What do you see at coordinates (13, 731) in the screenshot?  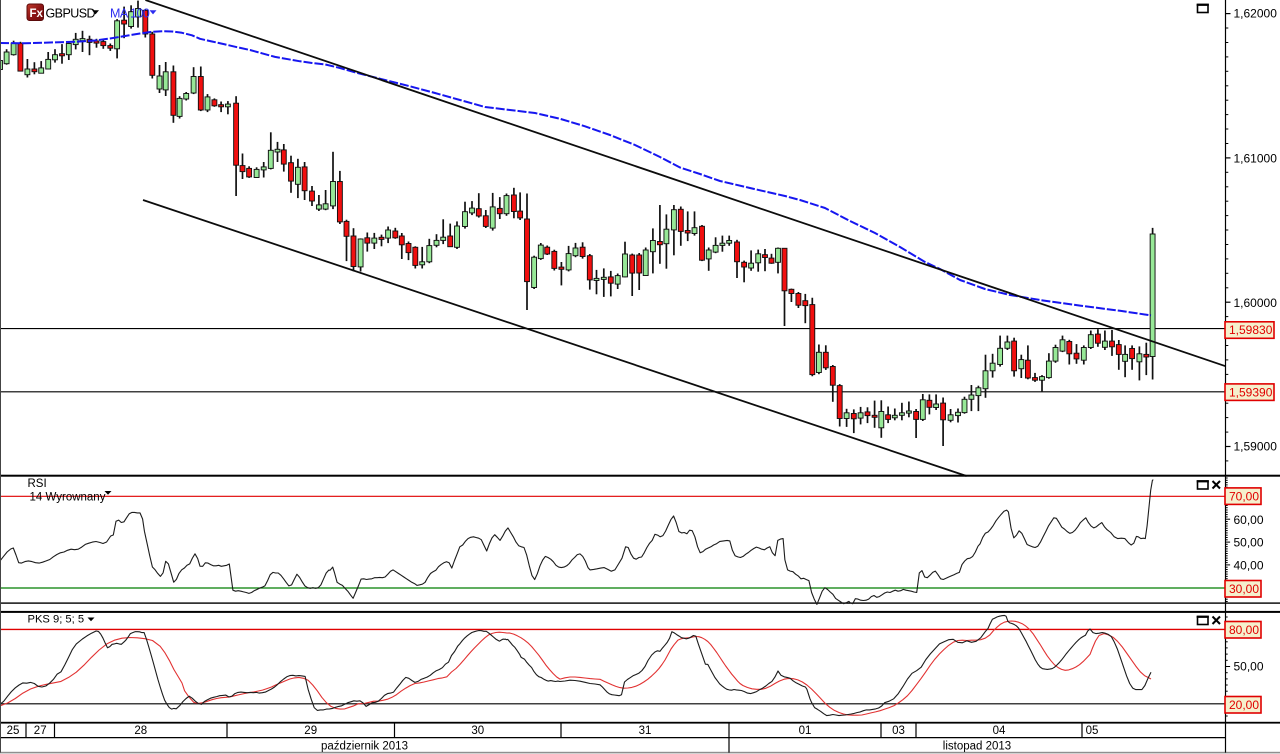 I see `svg-text: 25` at bounding box center [13, 731].